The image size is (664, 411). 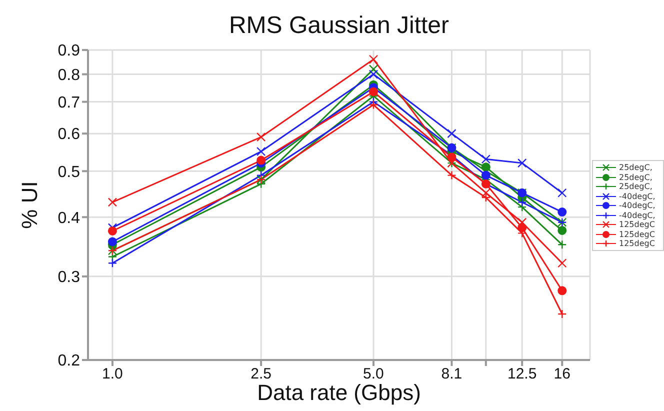 I want to click on y-tick-label: 0.6, so click(x=69, y=135).